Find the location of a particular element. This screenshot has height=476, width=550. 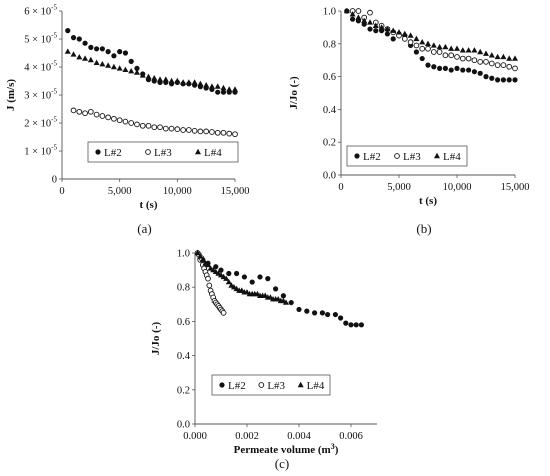

series-L#3 is located at coordinates (154, 122).